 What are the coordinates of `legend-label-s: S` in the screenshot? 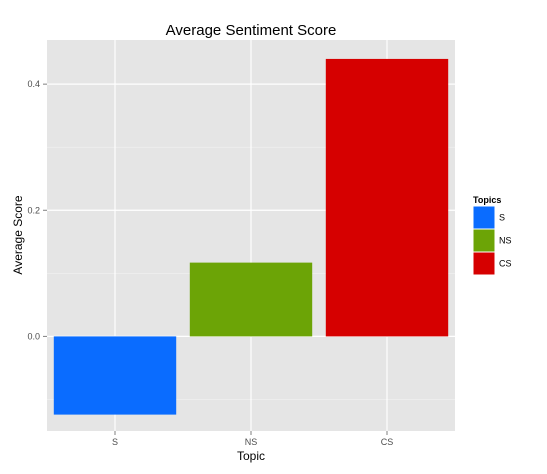 It's located at (502, 218).